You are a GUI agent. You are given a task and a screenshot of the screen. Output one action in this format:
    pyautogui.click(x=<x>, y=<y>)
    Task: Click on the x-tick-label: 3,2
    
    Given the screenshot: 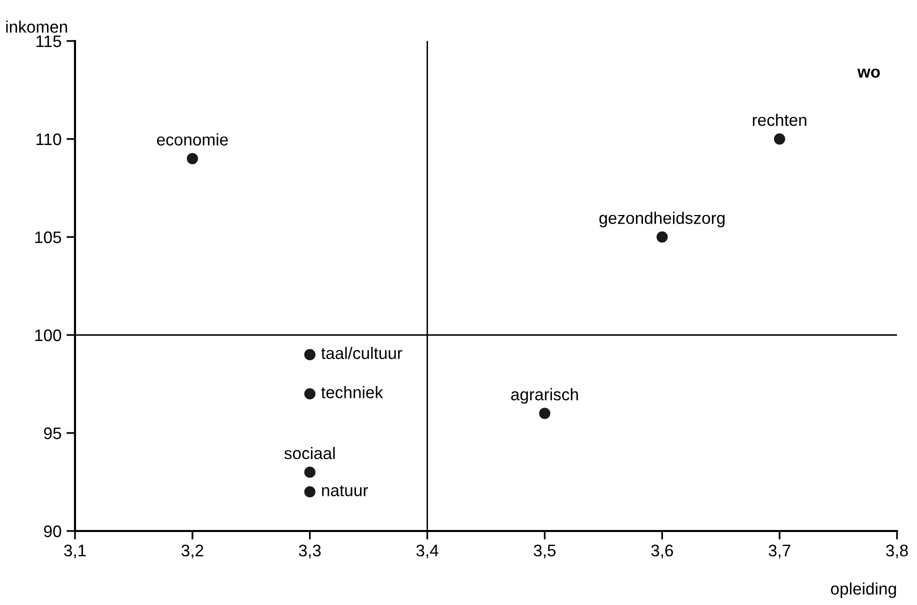 What is the action you would take?
    pyautogui.click(x=192, y=551)
    